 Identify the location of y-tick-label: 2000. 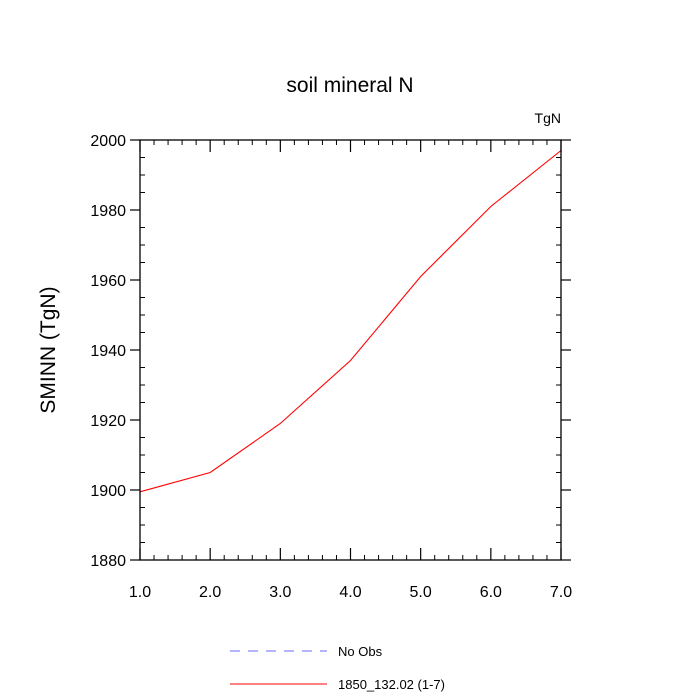
(108, 141).